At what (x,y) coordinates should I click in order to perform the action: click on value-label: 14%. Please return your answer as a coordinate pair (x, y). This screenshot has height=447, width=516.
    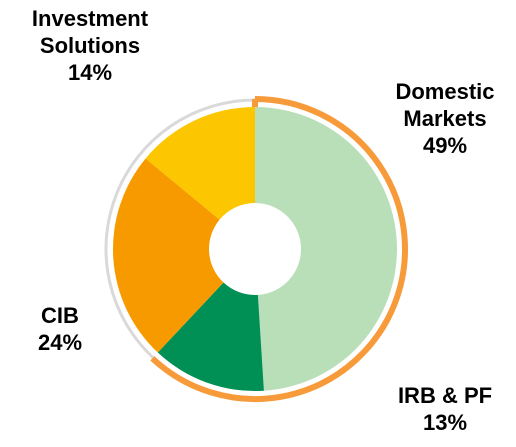
    Looking at the image, I should click on (90, 72).